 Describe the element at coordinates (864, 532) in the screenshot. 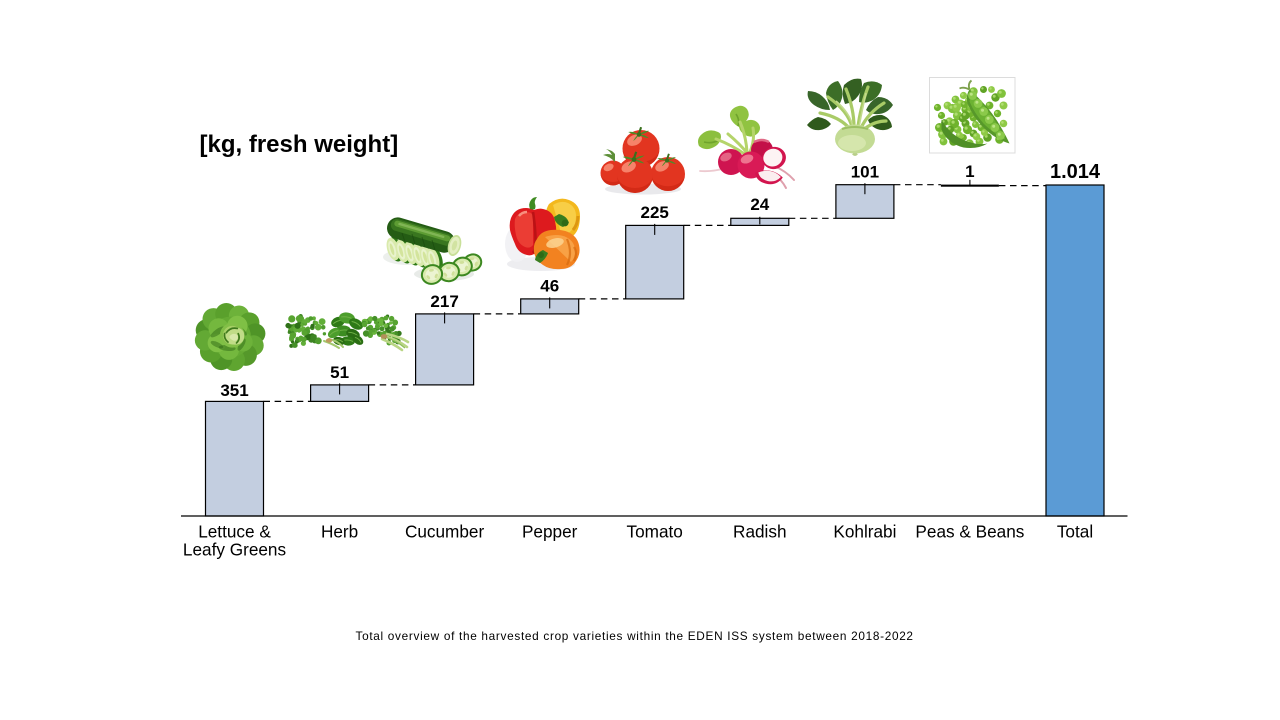

I see `svg-text: Kohlrabi` at that location.